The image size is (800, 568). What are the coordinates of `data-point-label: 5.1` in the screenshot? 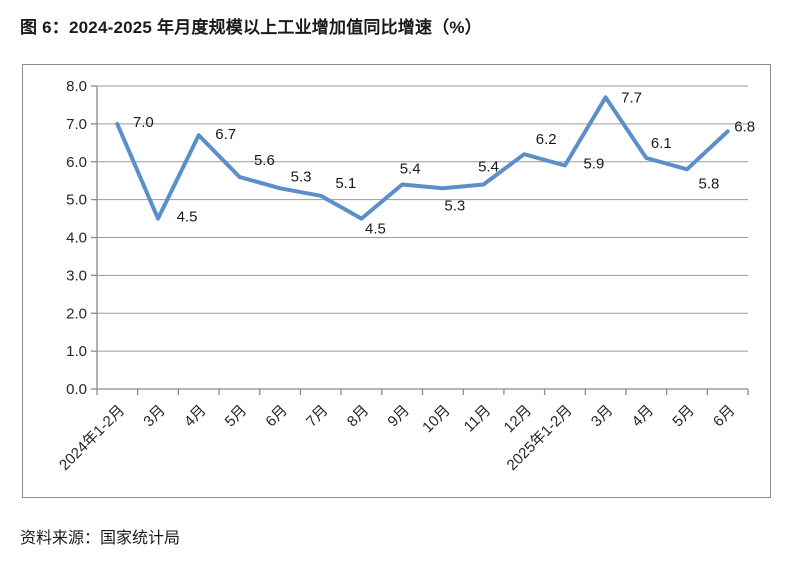 It's located at (345, 183).